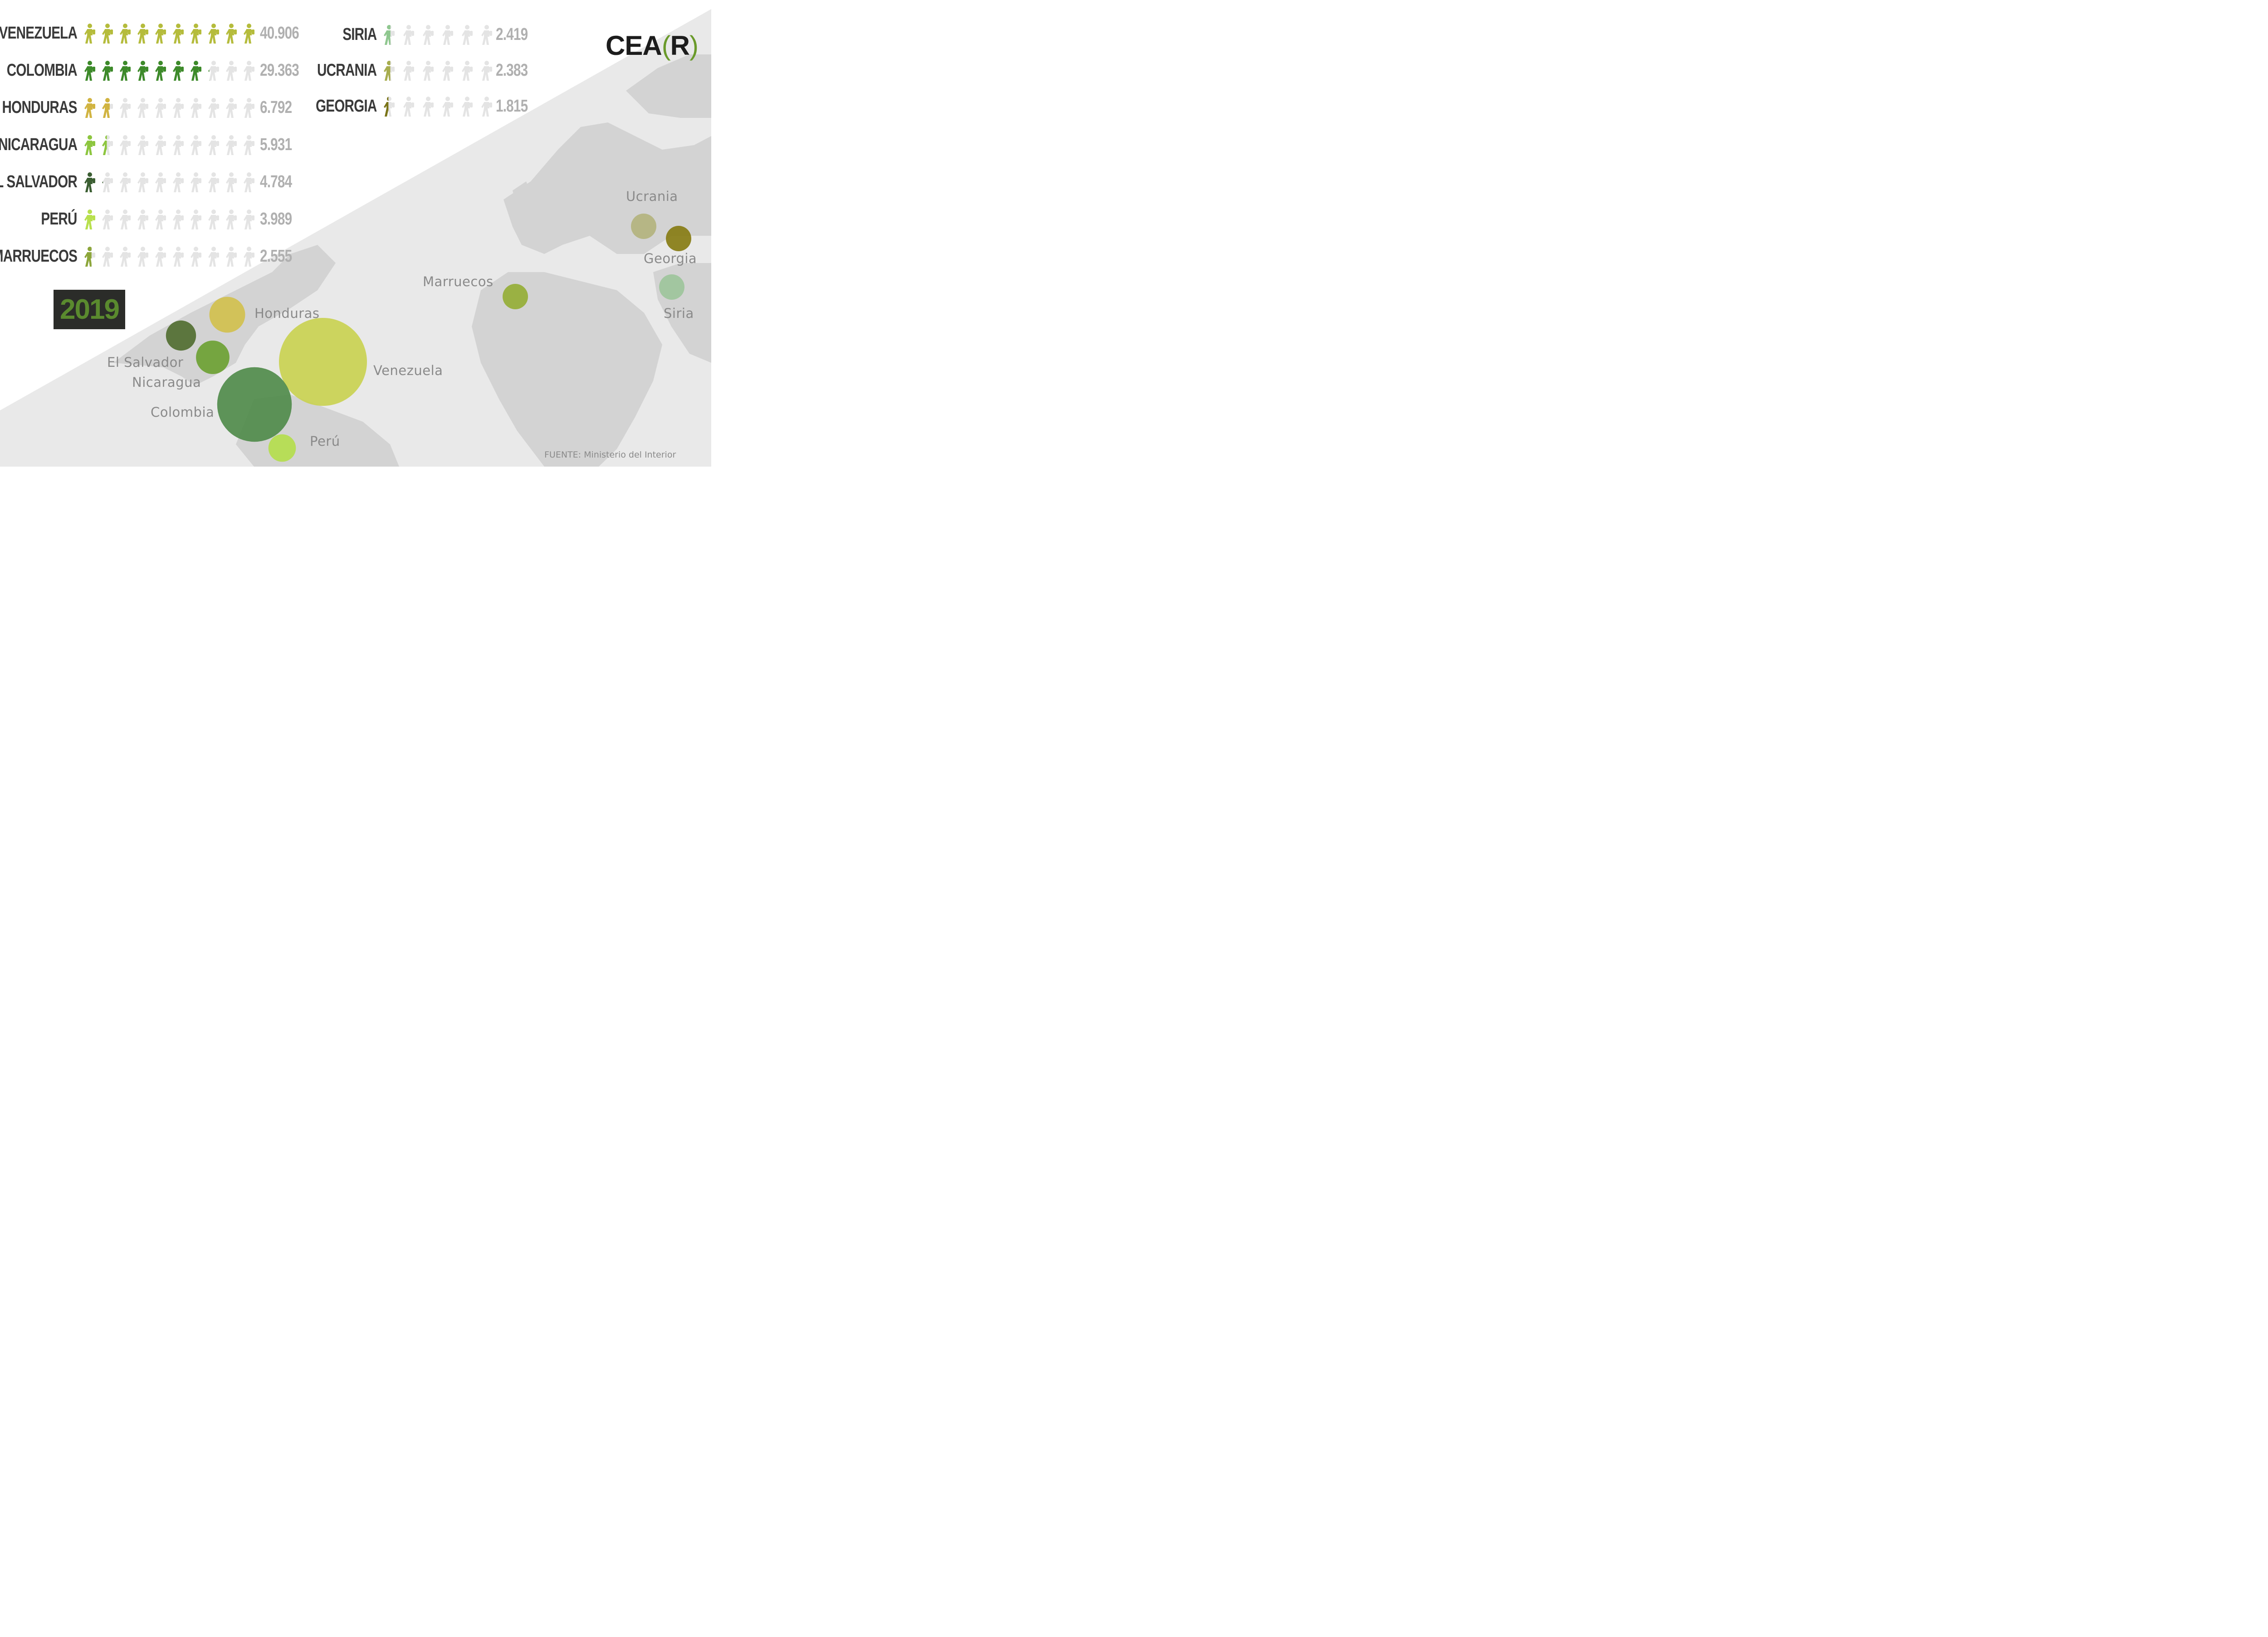 The width and height of the screenshot is (2268, 1637). I want to click on value-label-siria: 2.419, so click(512, 34).